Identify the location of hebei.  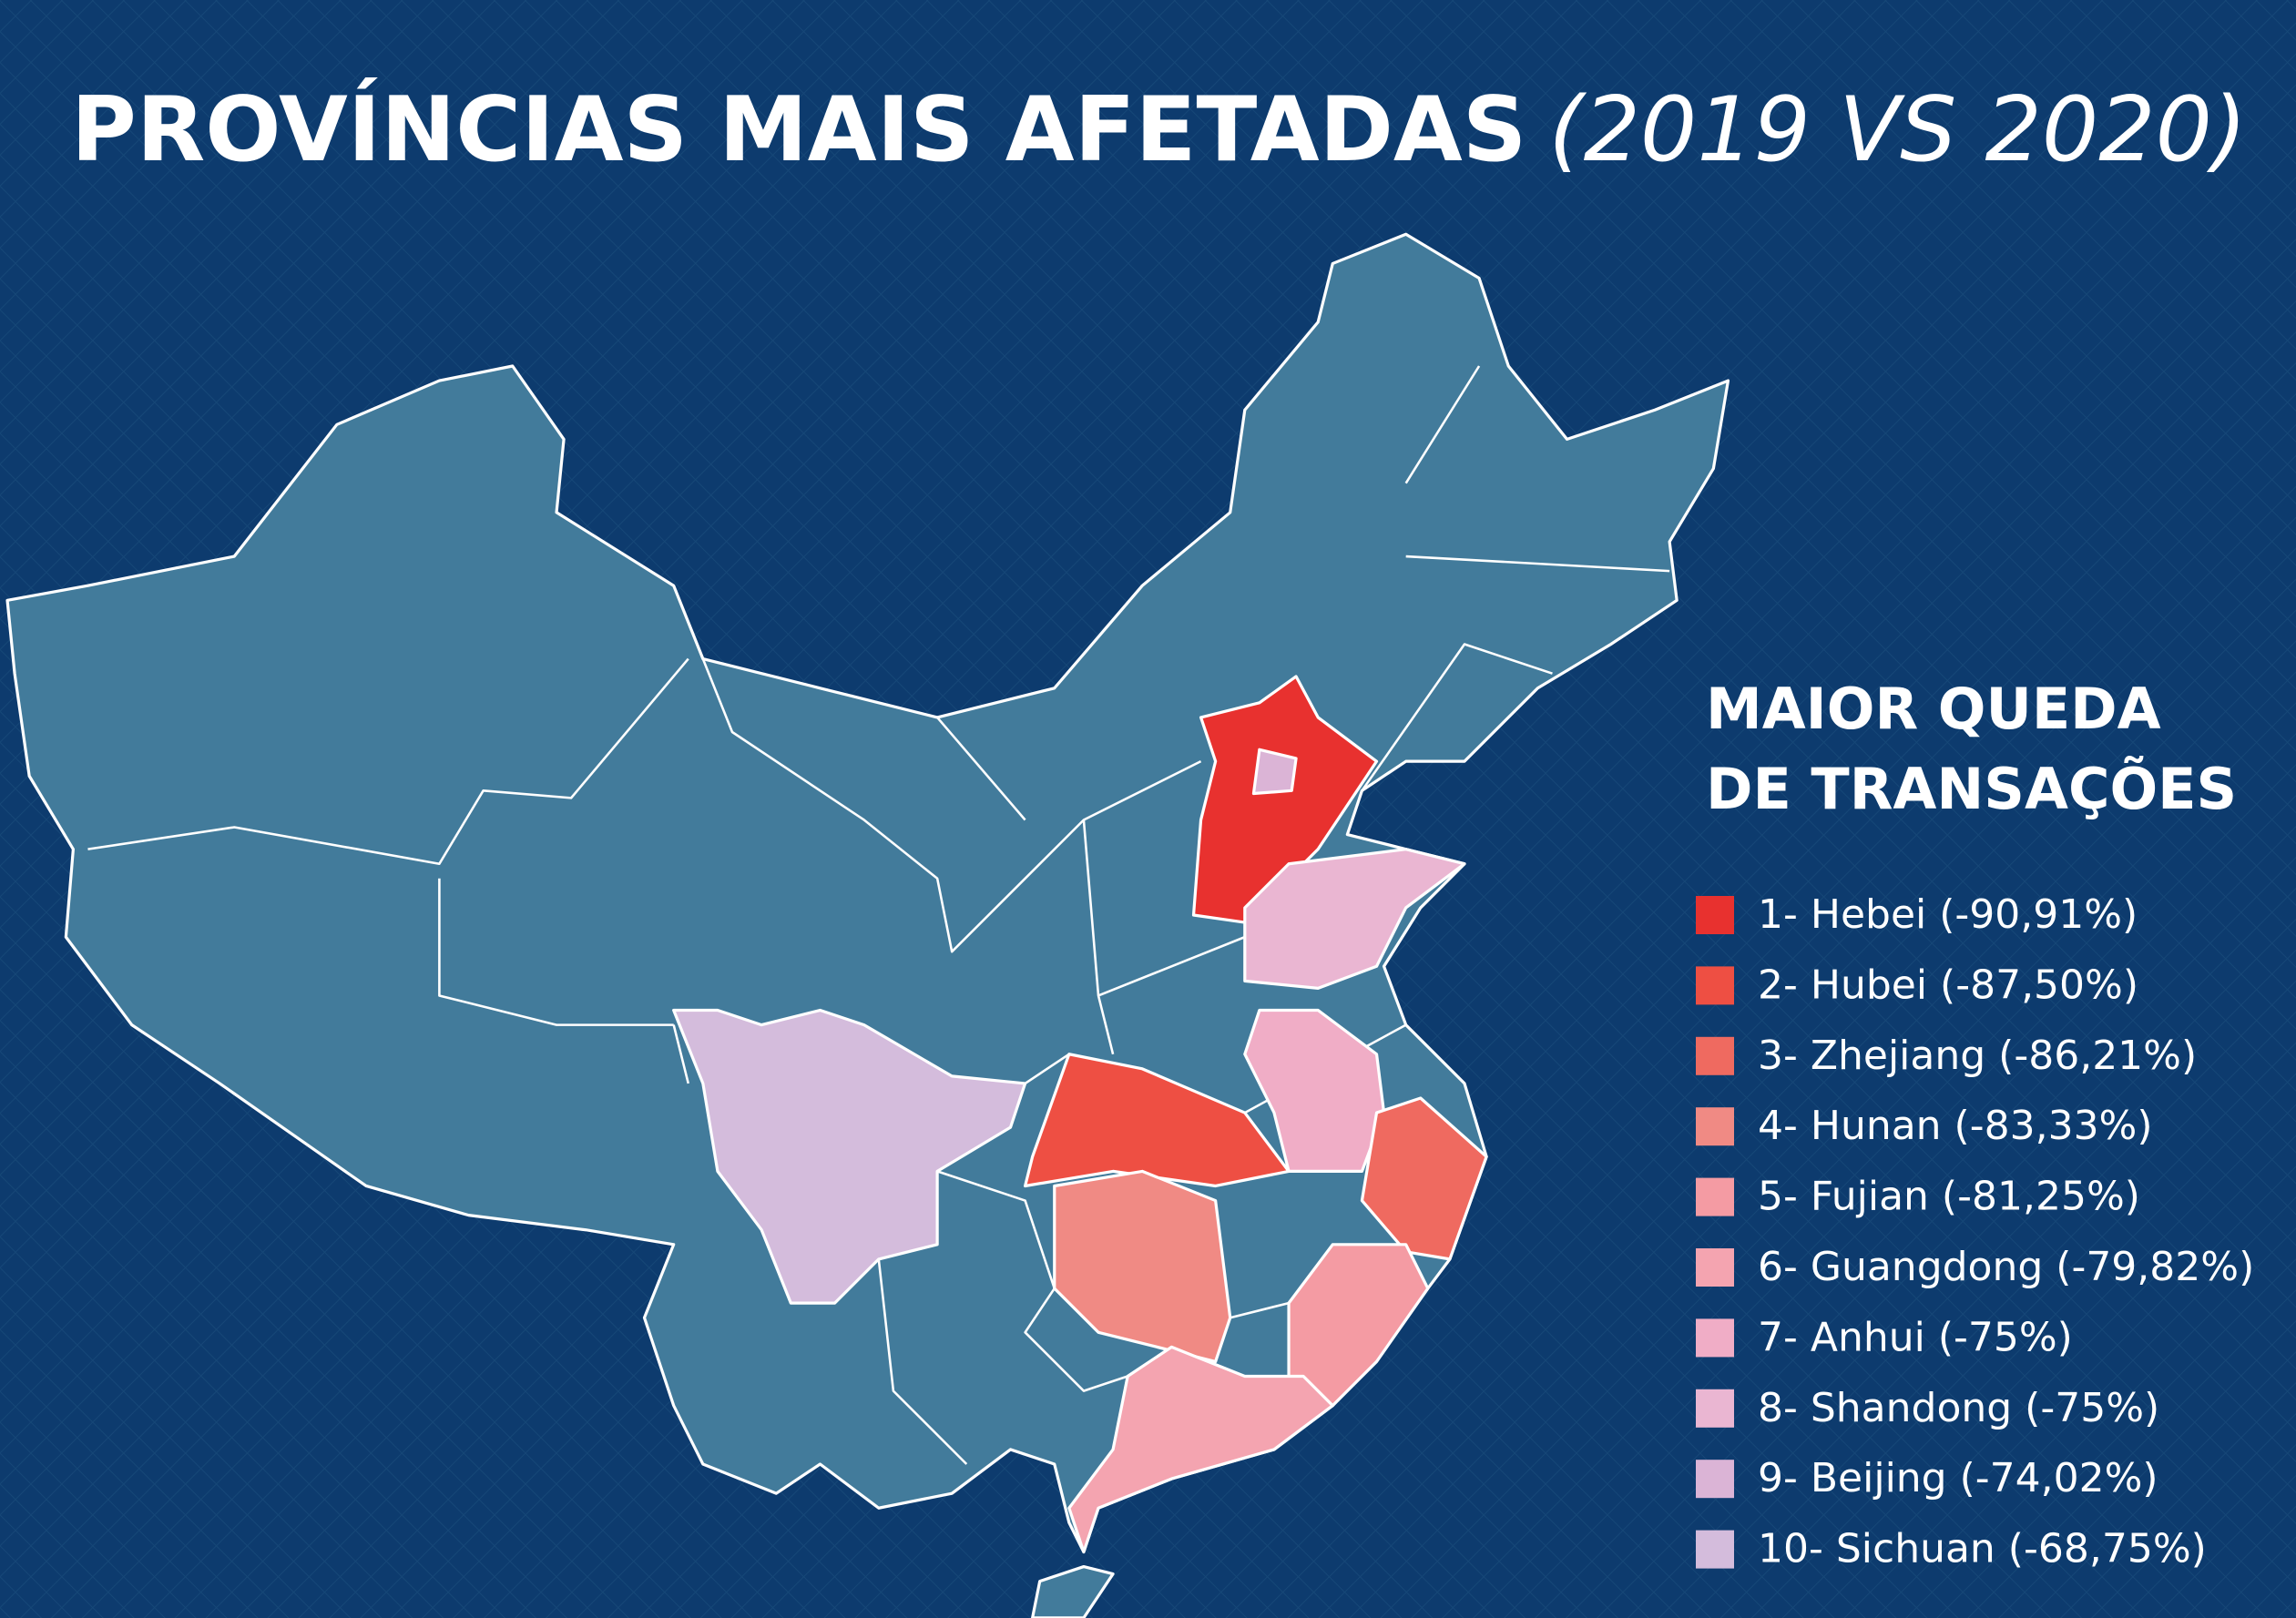
(1285, 799).